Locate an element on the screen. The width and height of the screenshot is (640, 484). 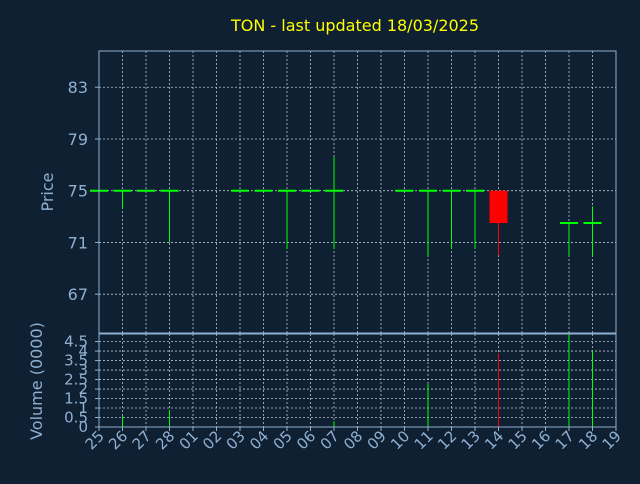
day-tick-label: 16 is located at coordinates (541, 440).